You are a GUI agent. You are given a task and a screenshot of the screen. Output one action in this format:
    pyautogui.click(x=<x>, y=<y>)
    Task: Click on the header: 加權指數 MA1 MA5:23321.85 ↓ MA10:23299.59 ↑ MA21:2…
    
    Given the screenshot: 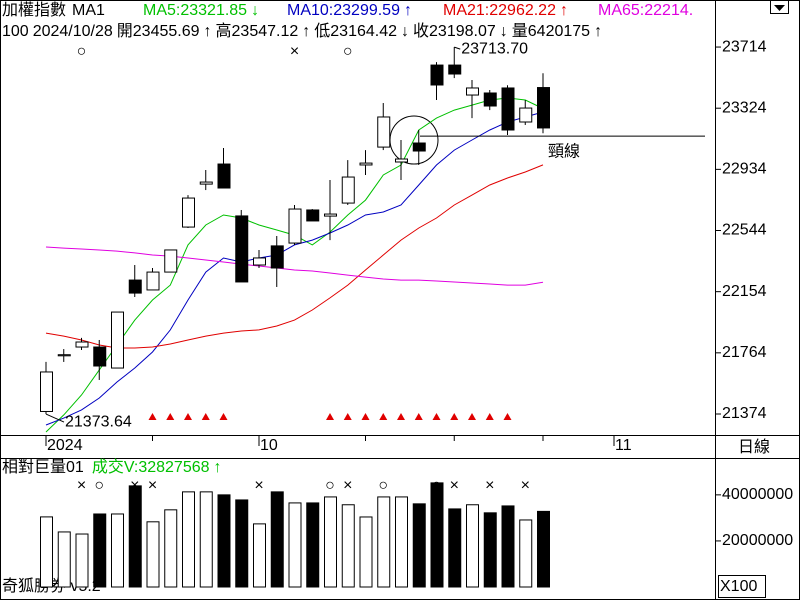 What is the action you would take?
    pyautogui.click(x=347, y=20)
    